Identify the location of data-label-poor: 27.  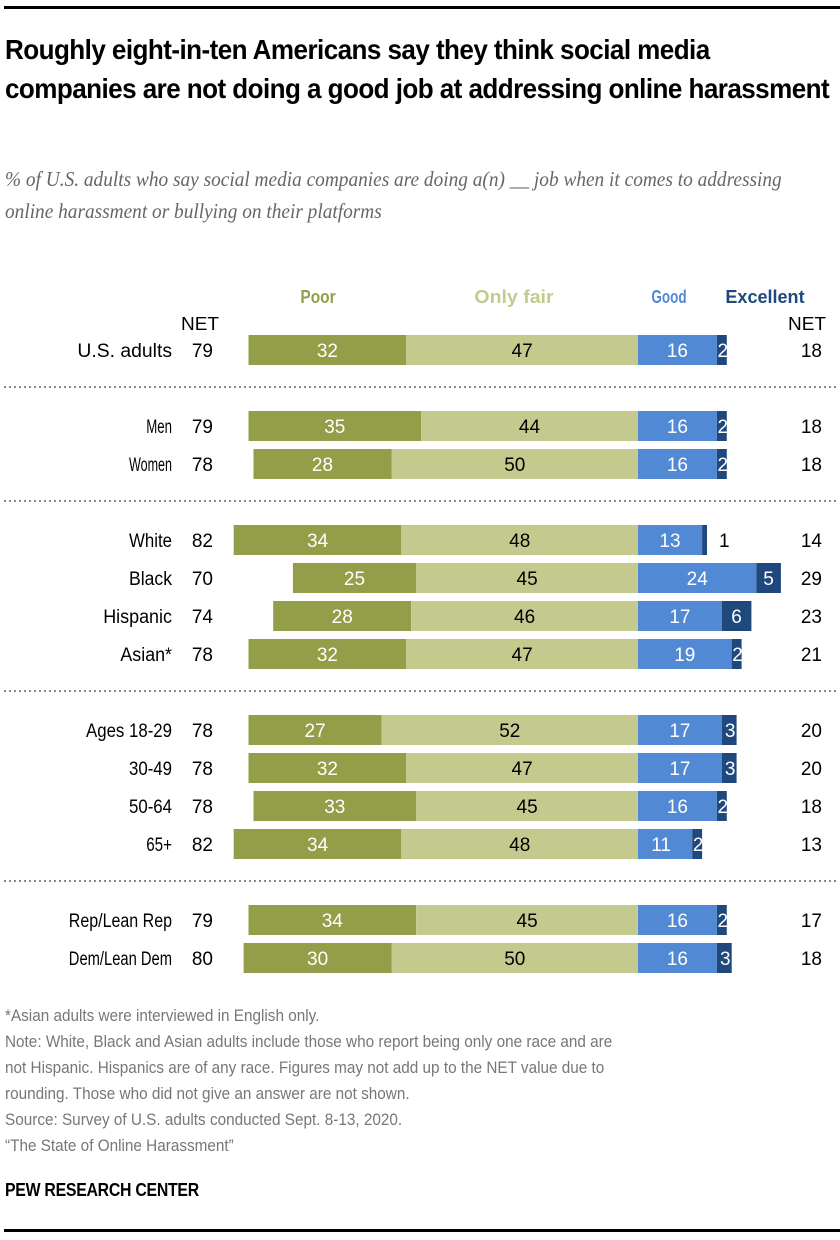
(315, 731).